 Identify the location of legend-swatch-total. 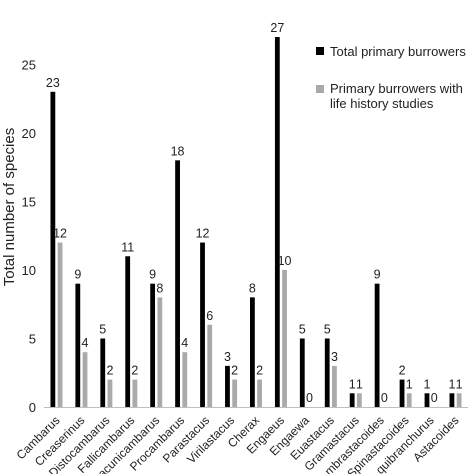
(320, 51).